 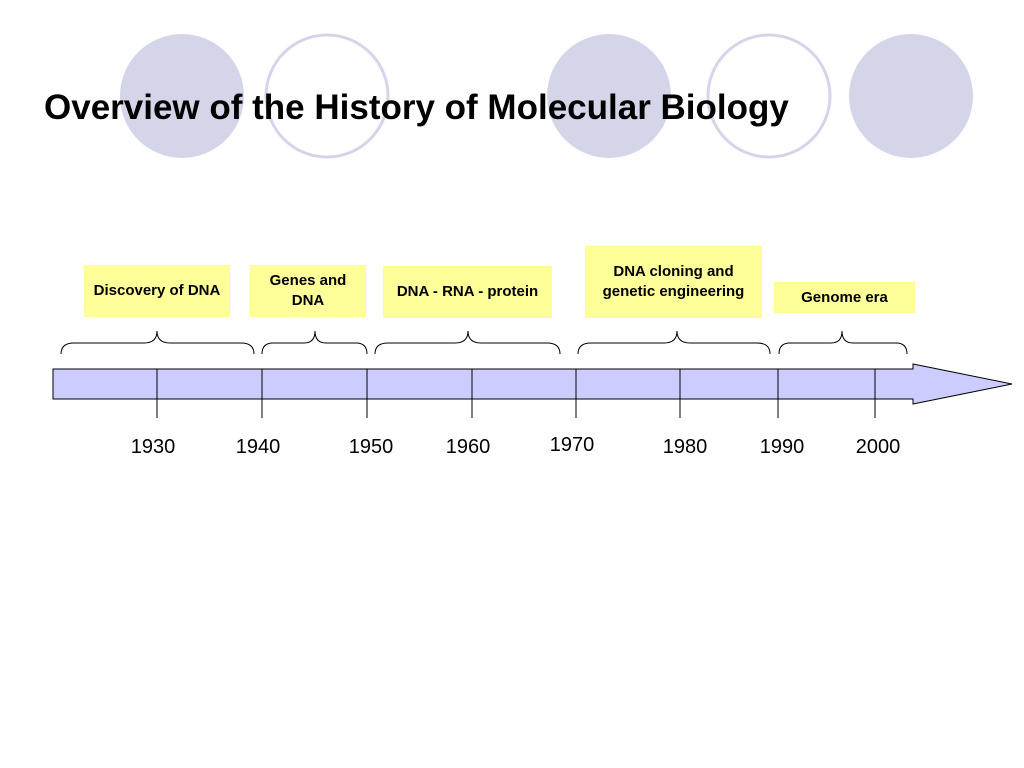 I want to click on brace-dna-rna-protein, so click(x=467, y=342).